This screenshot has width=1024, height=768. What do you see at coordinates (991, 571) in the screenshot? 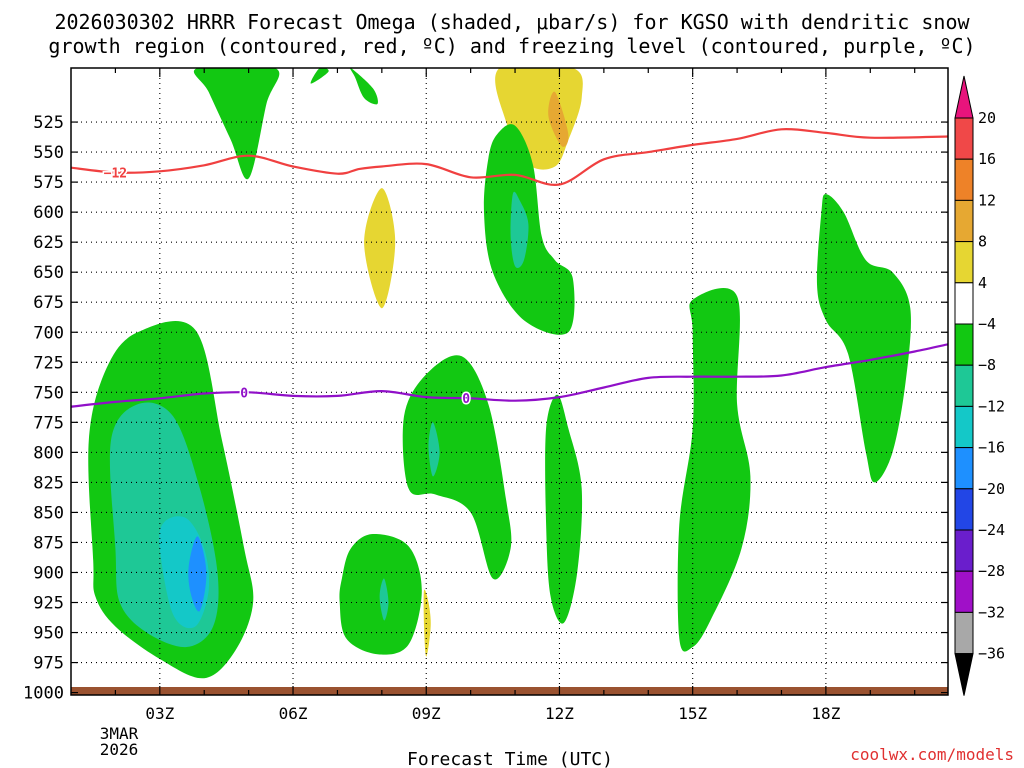
I see `colorbar-tick-label: −28` at bounding box center [991, 571].